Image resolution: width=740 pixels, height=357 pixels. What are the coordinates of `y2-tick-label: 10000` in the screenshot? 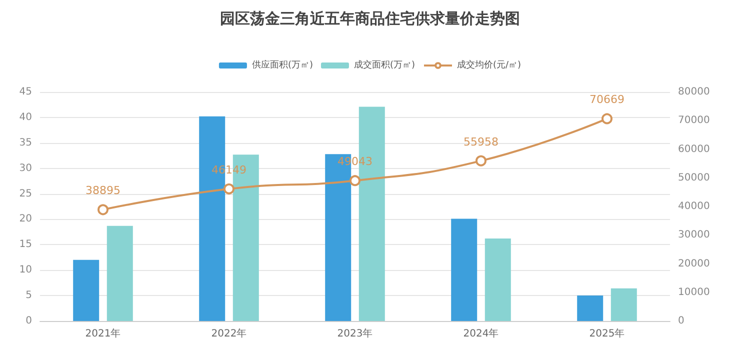 It's located at (694, 292).